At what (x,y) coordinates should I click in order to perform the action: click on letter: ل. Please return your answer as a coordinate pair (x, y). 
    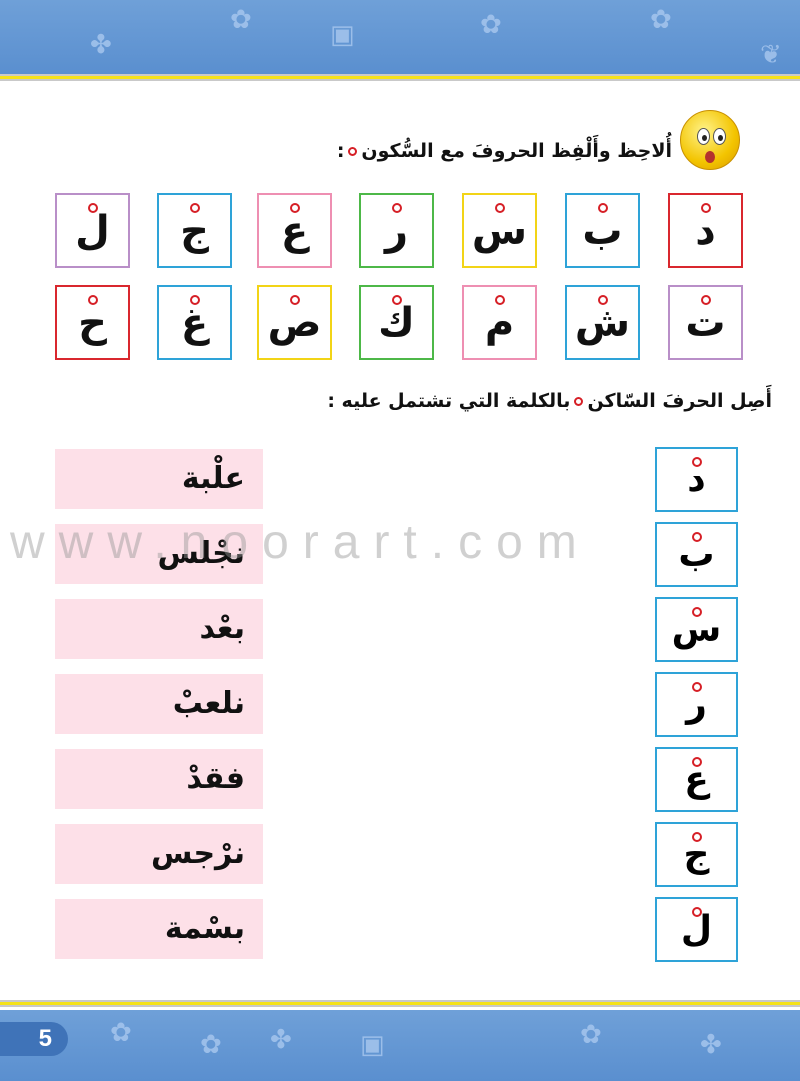
    Looking at the image, I should click on (92, 230).